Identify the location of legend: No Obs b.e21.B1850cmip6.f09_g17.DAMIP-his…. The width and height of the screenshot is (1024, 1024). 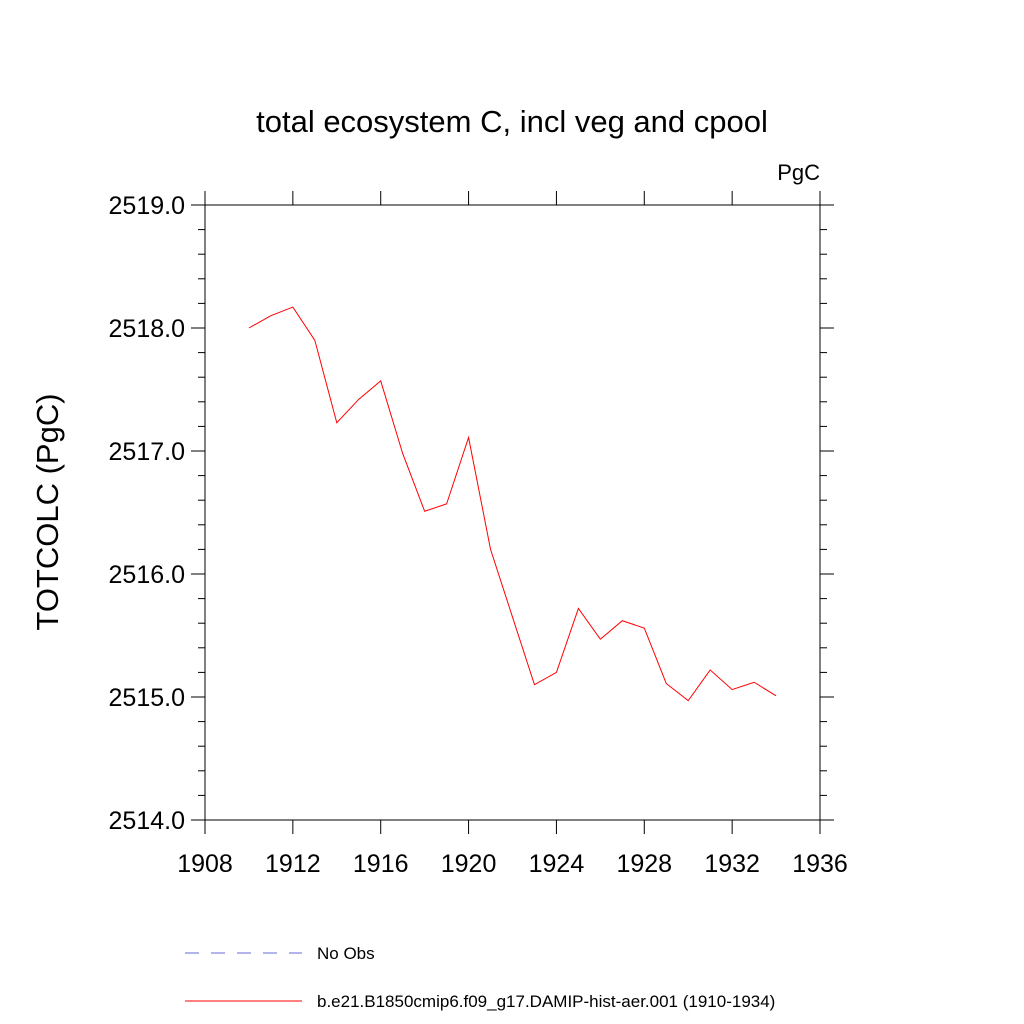
(480, 977).